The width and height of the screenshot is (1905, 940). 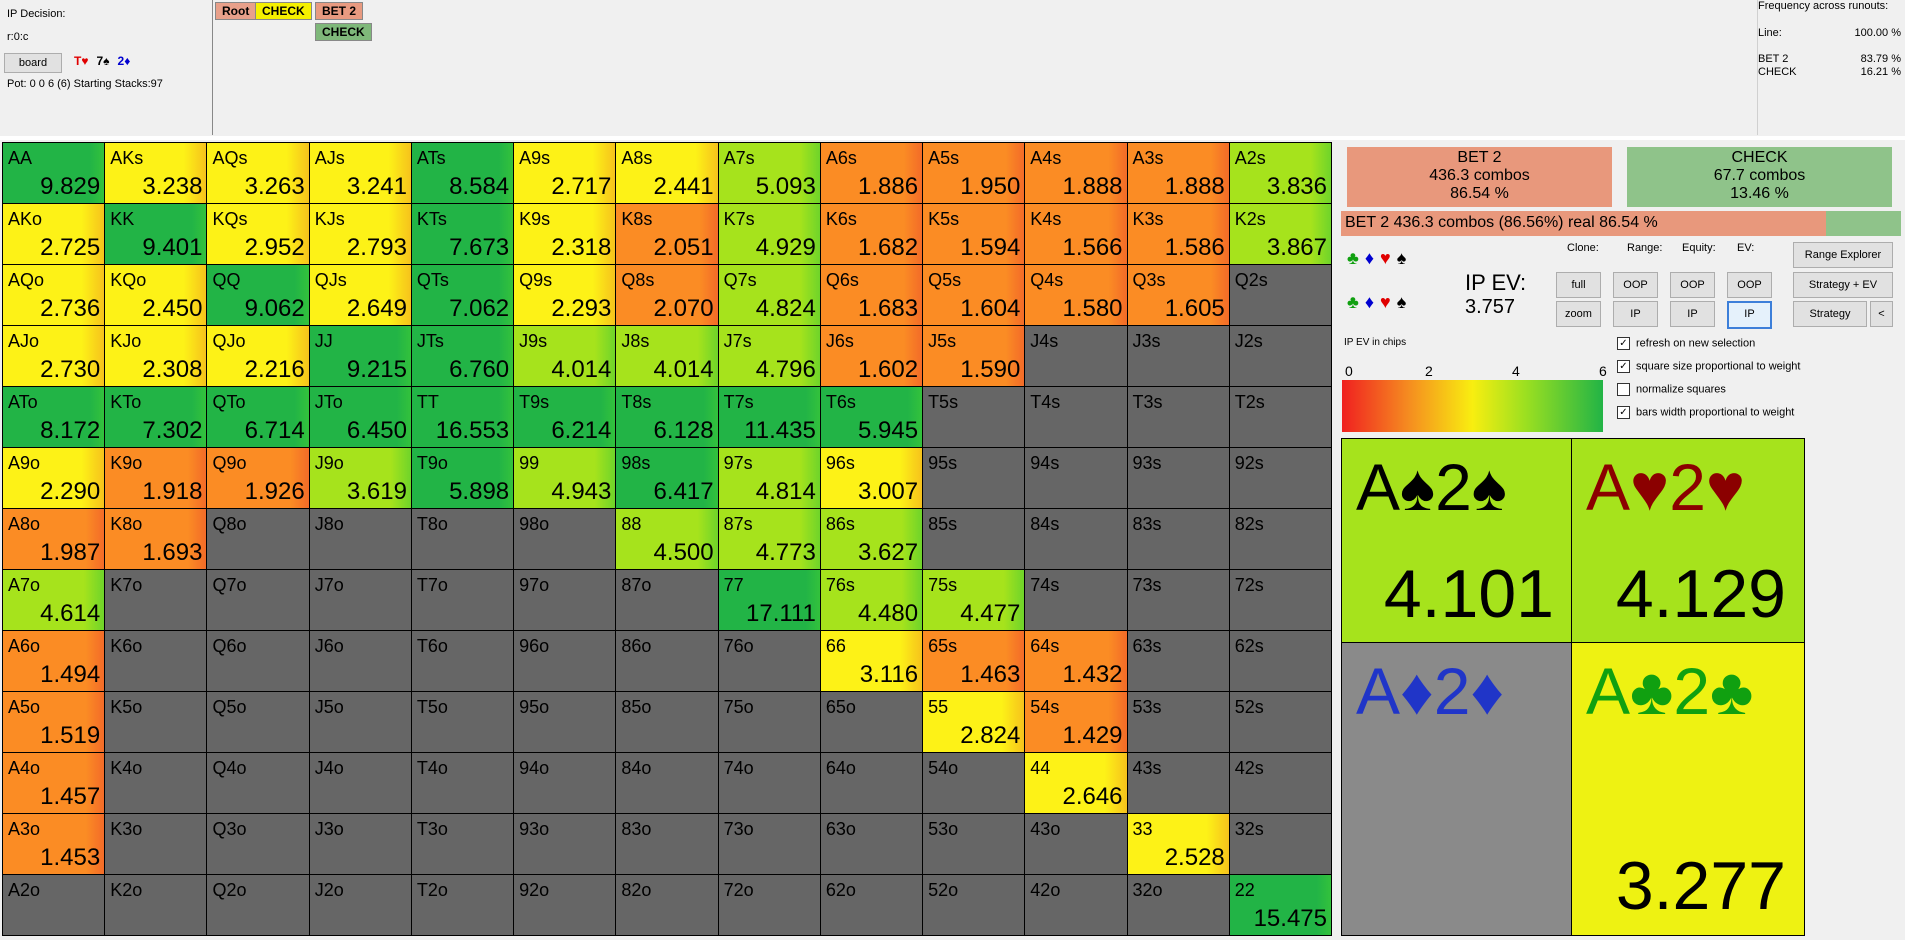 I want to click on hand-cell-A9o: A9o 2.290, so click(x=54, y=478).